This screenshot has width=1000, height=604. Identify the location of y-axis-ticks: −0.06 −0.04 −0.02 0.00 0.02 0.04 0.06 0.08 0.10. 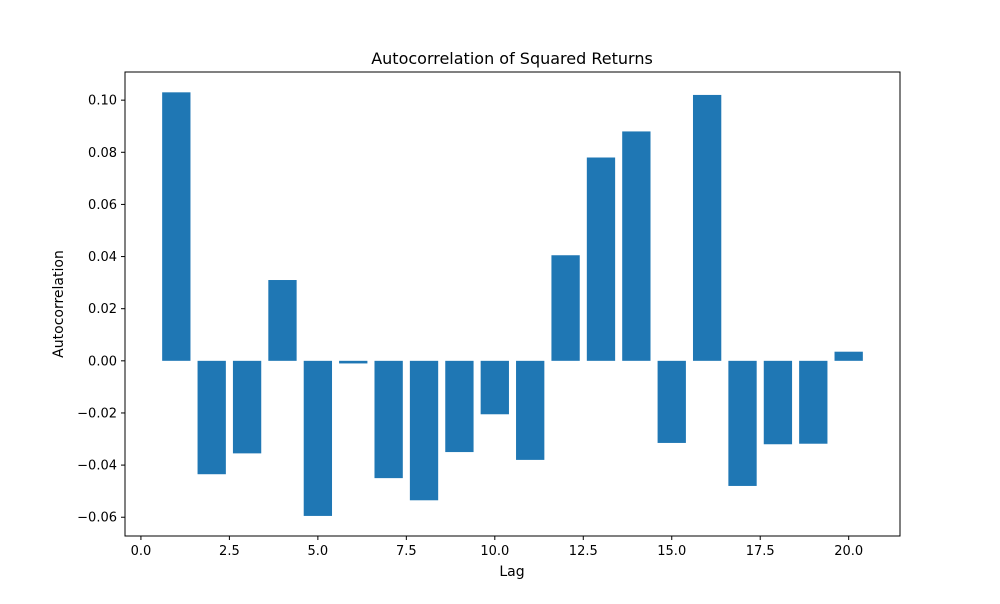
(101, 310).